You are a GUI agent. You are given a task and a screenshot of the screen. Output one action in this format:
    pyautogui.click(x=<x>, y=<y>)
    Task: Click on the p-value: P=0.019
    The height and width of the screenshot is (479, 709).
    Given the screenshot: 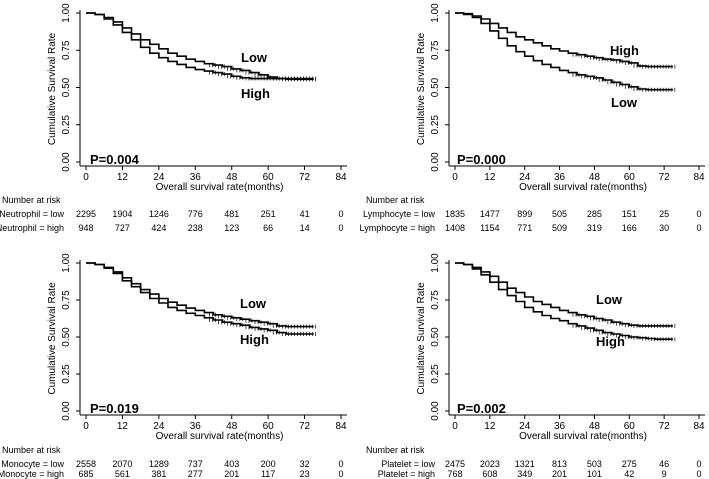 What is the action you would take?
    pyautogui.click(x=114, y=408)
    